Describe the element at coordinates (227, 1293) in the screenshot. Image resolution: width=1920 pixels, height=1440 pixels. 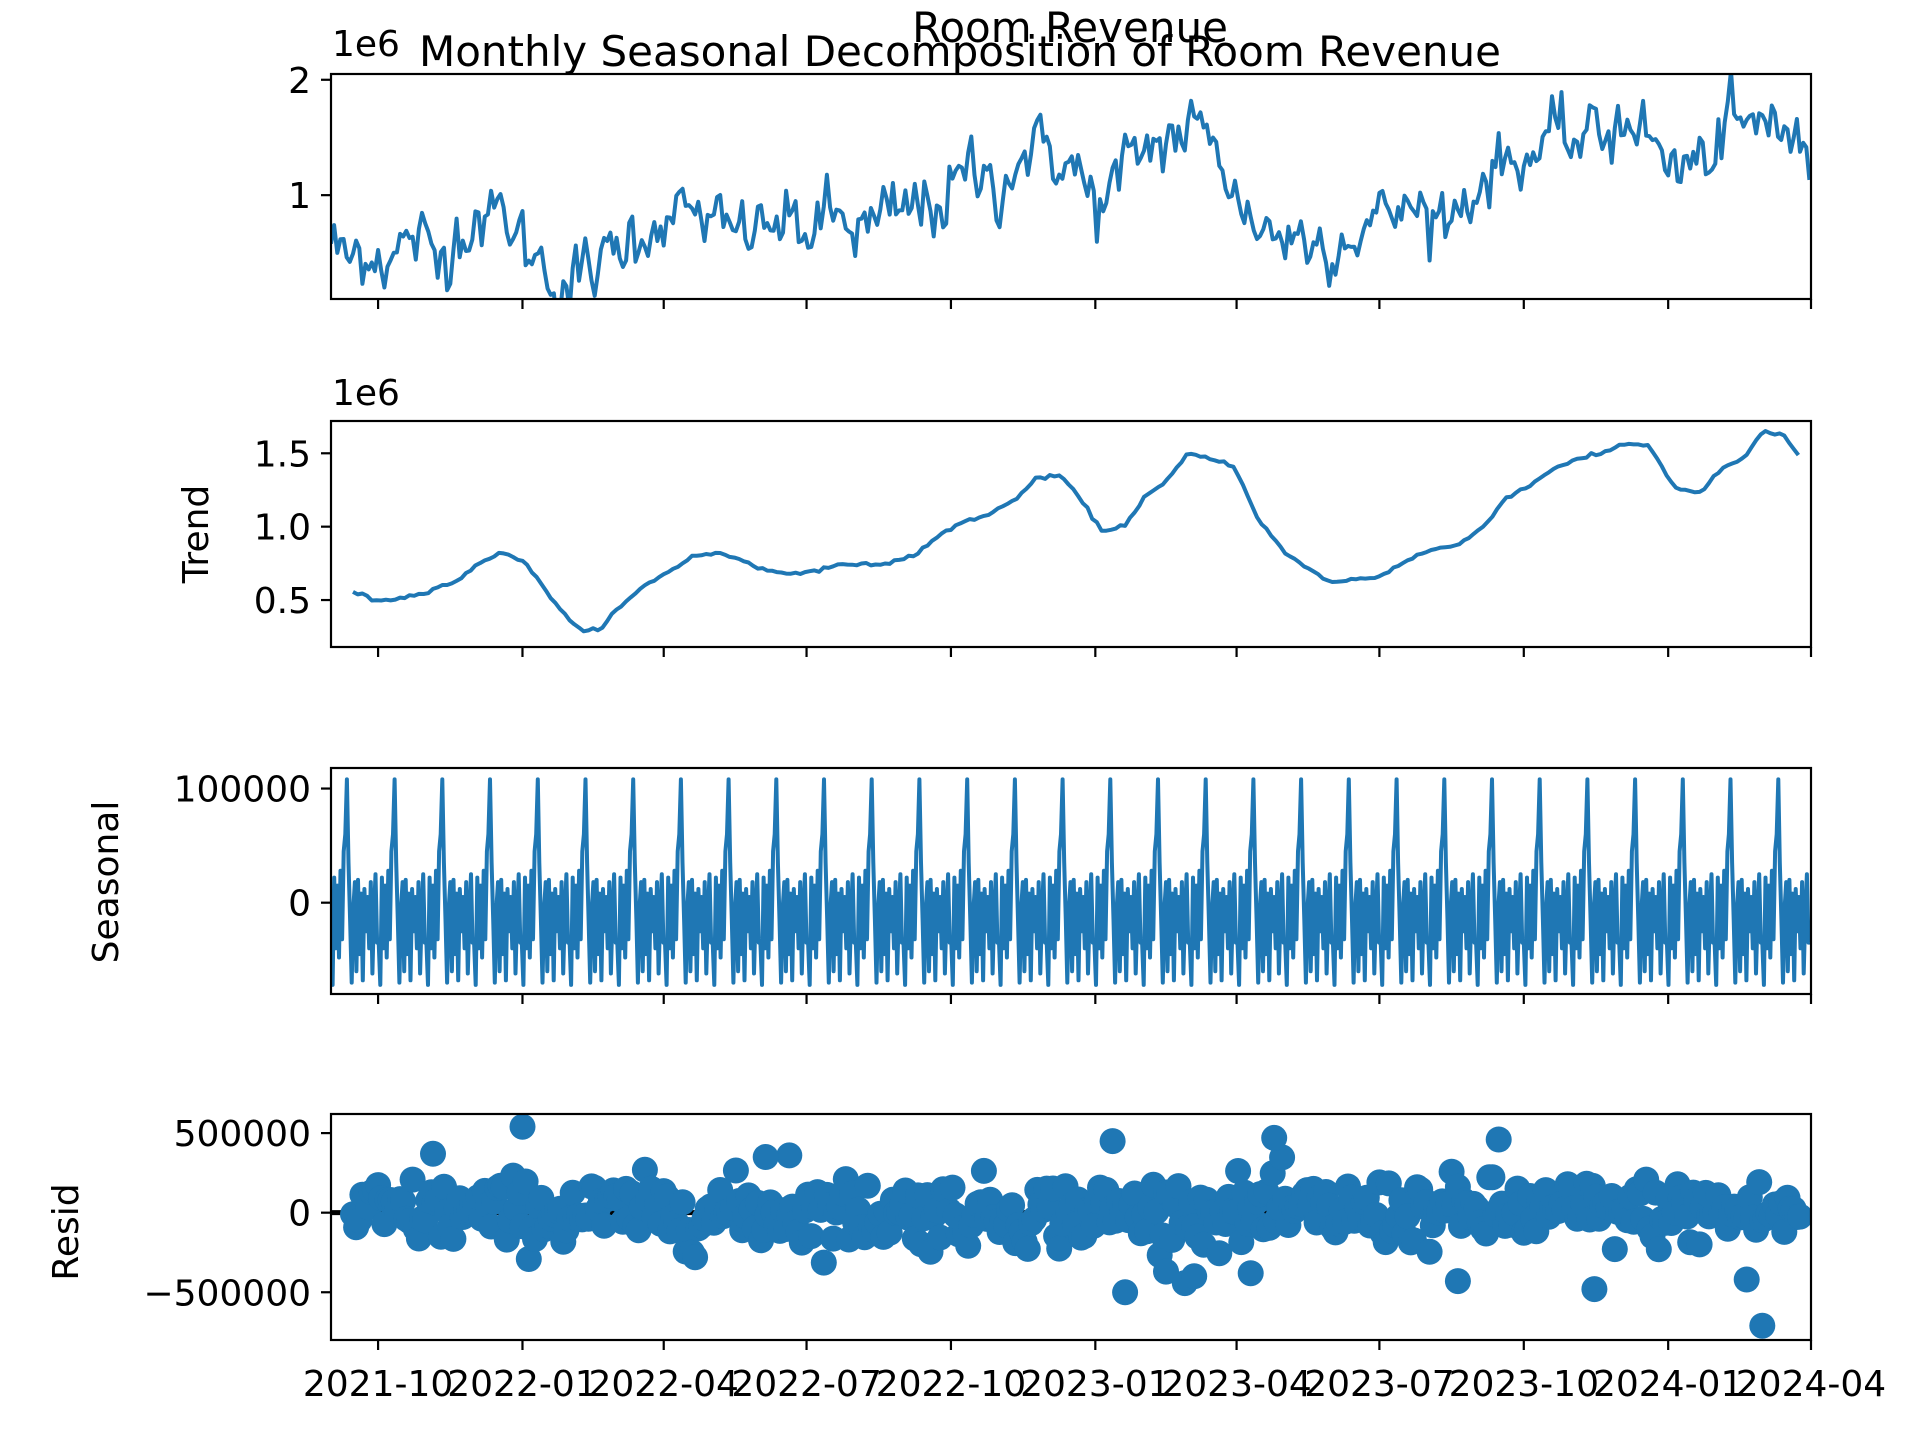
I see `resid-ytick-label: −500000` at that location.